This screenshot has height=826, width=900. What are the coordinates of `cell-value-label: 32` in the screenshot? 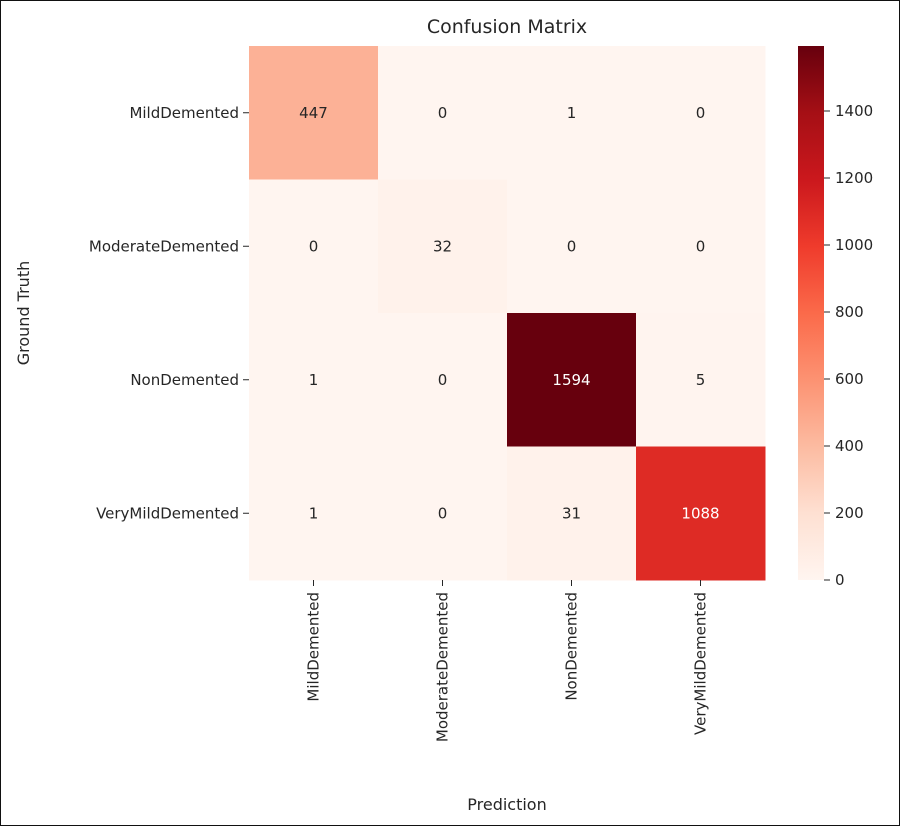 It's located at (442, 246).